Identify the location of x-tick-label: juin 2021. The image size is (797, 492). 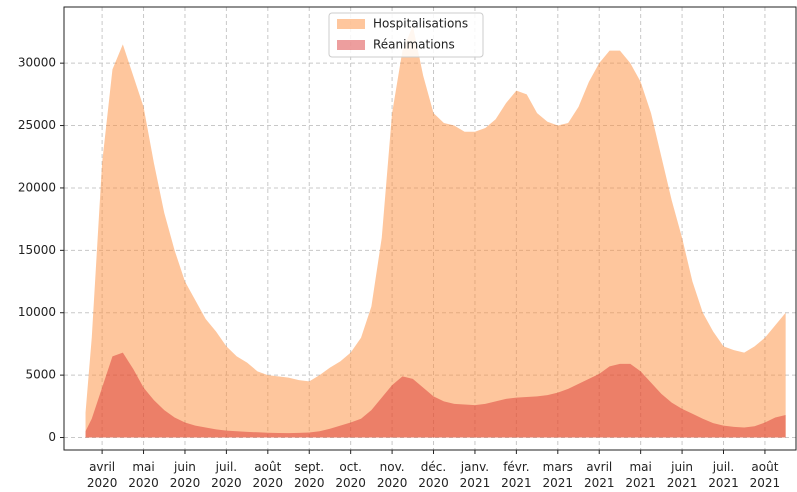
(682, 475).